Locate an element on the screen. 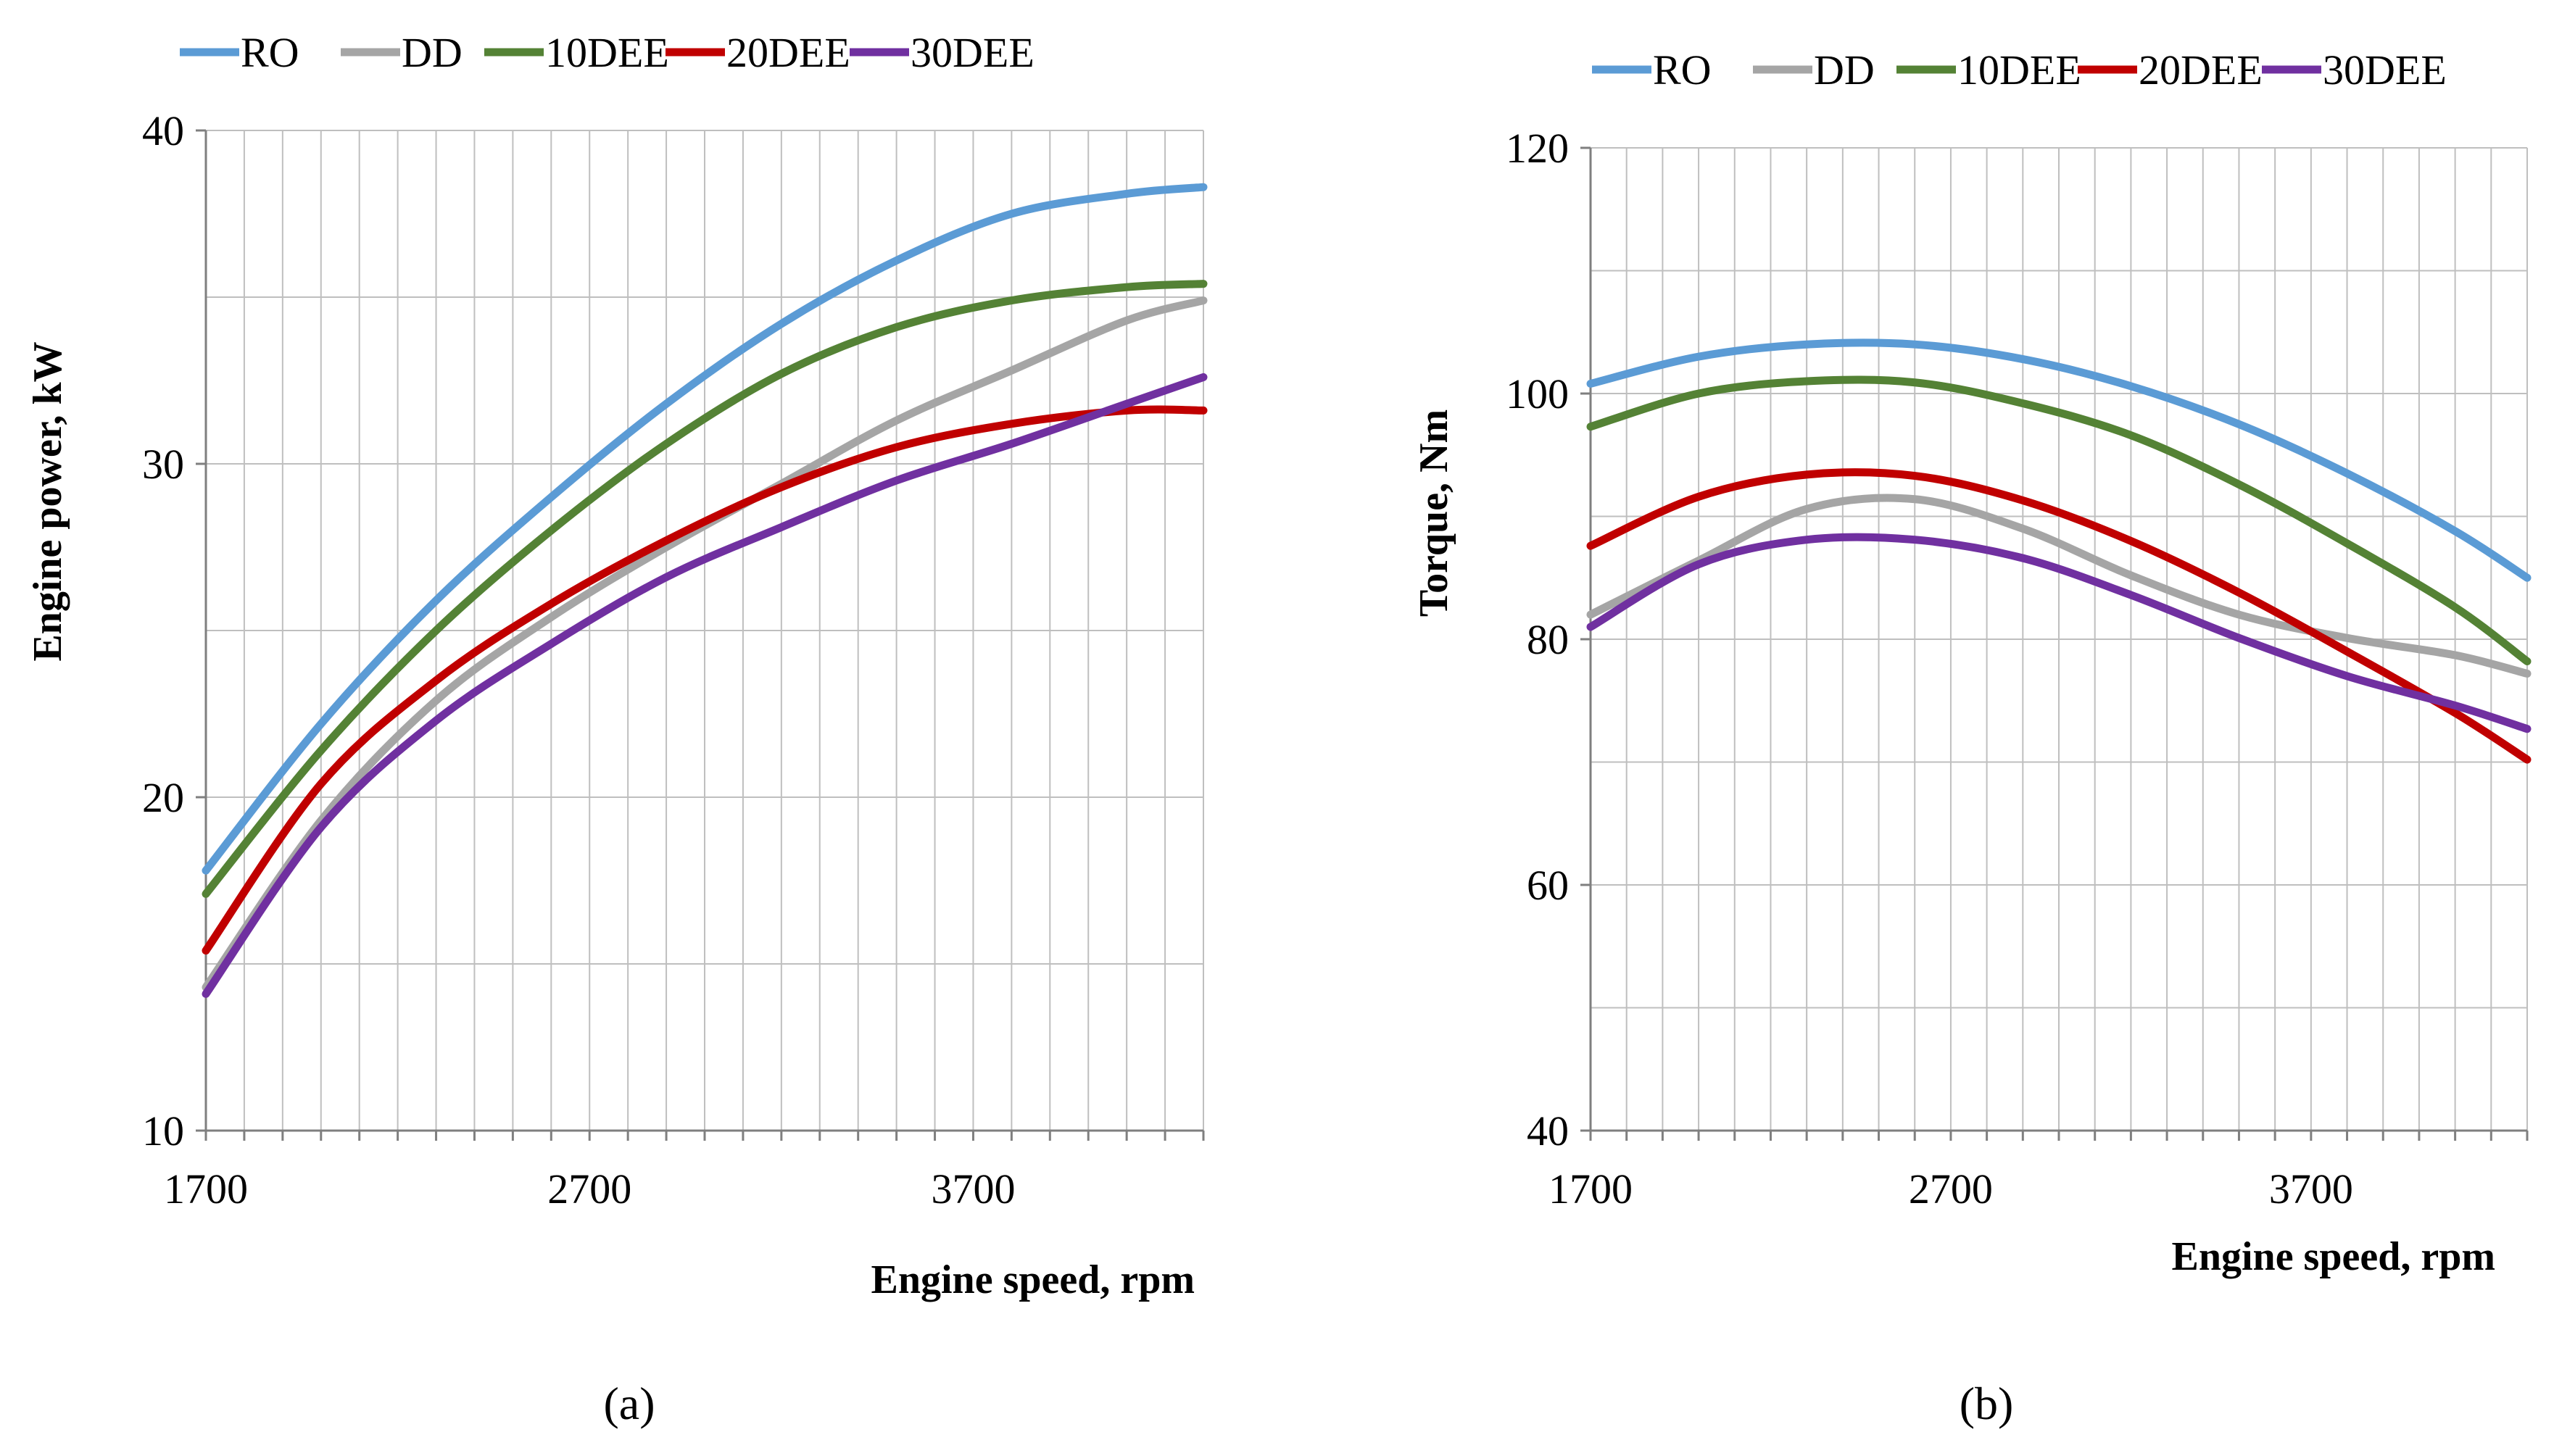 The image size is (2554, 1456). y-tick-label: 120 is located at coordinates (1537, 148).